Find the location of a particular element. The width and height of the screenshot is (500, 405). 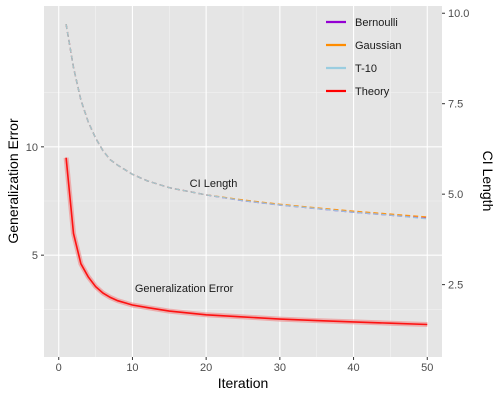

x-tick-label: 50 is located at coordinates (427, 368).